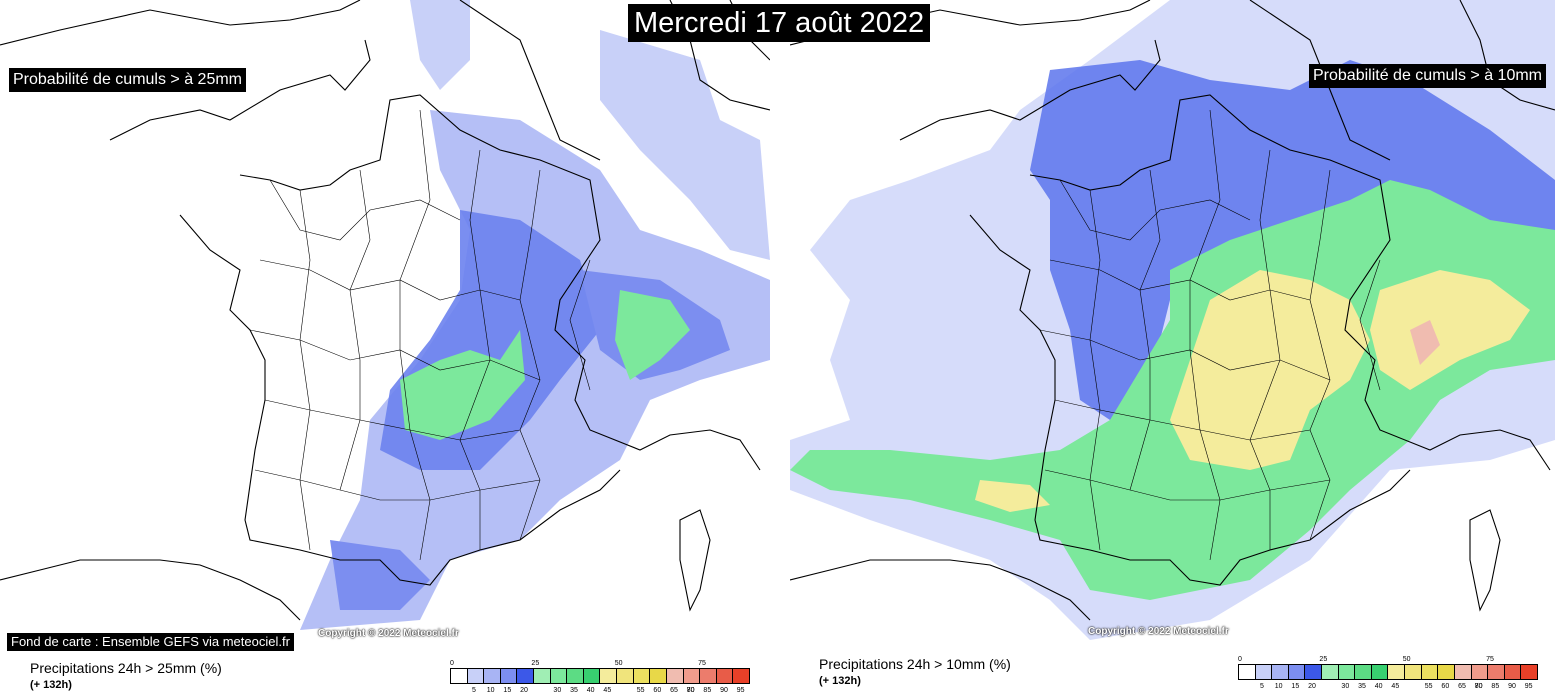 This screenshot has width=1555, height=696. I want to click on right-color-scale: 0 25 50 75 5 10 15 20 30 35 40 45 55 60 65 70 80 85 90 95, so click(1388, 673).